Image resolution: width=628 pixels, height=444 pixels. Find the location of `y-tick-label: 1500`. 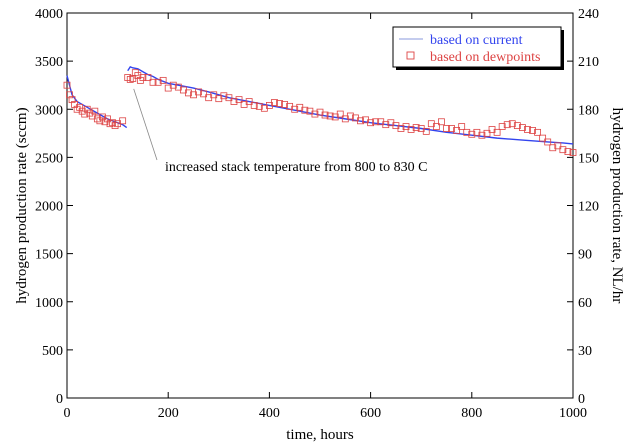

y-tick-label: 1500 is located at coordinates (49, 255).